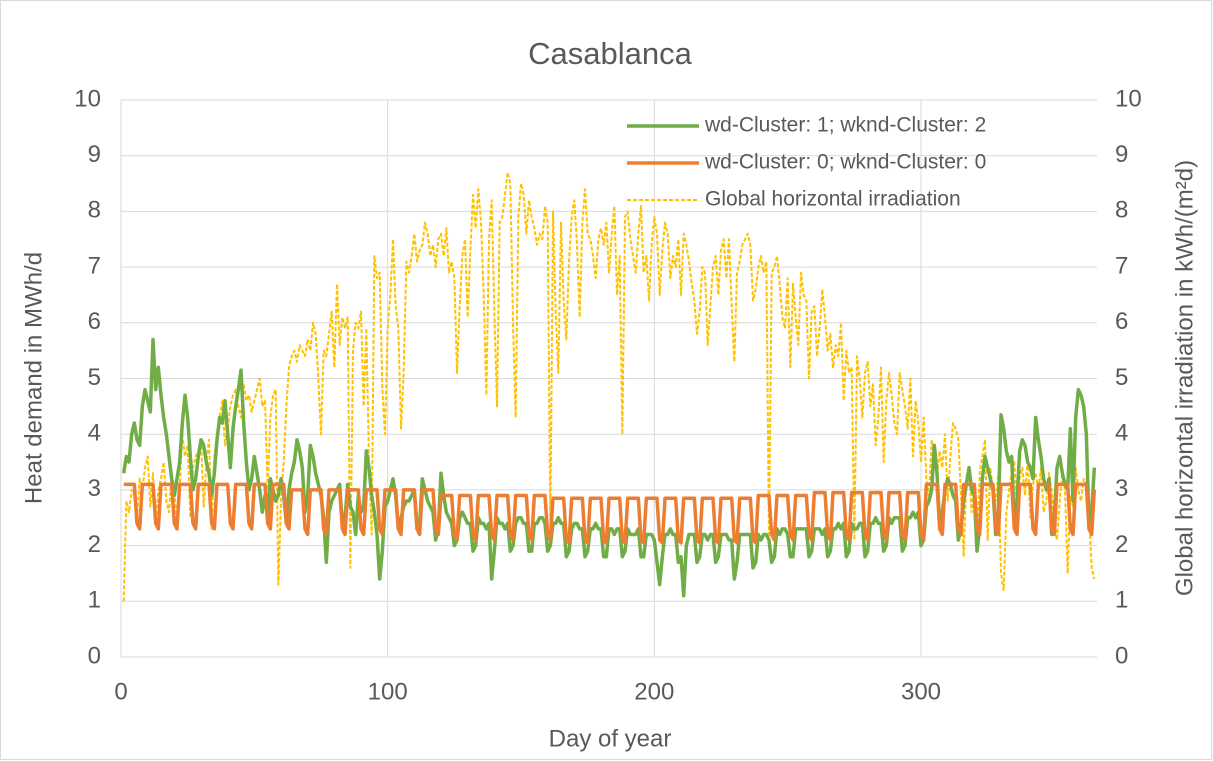 The width and height of the screenshot is (1213, 761). I want to click on legend-label: wd-Cluster: 0; wknd-Cluster: 0, so click(845, 162).